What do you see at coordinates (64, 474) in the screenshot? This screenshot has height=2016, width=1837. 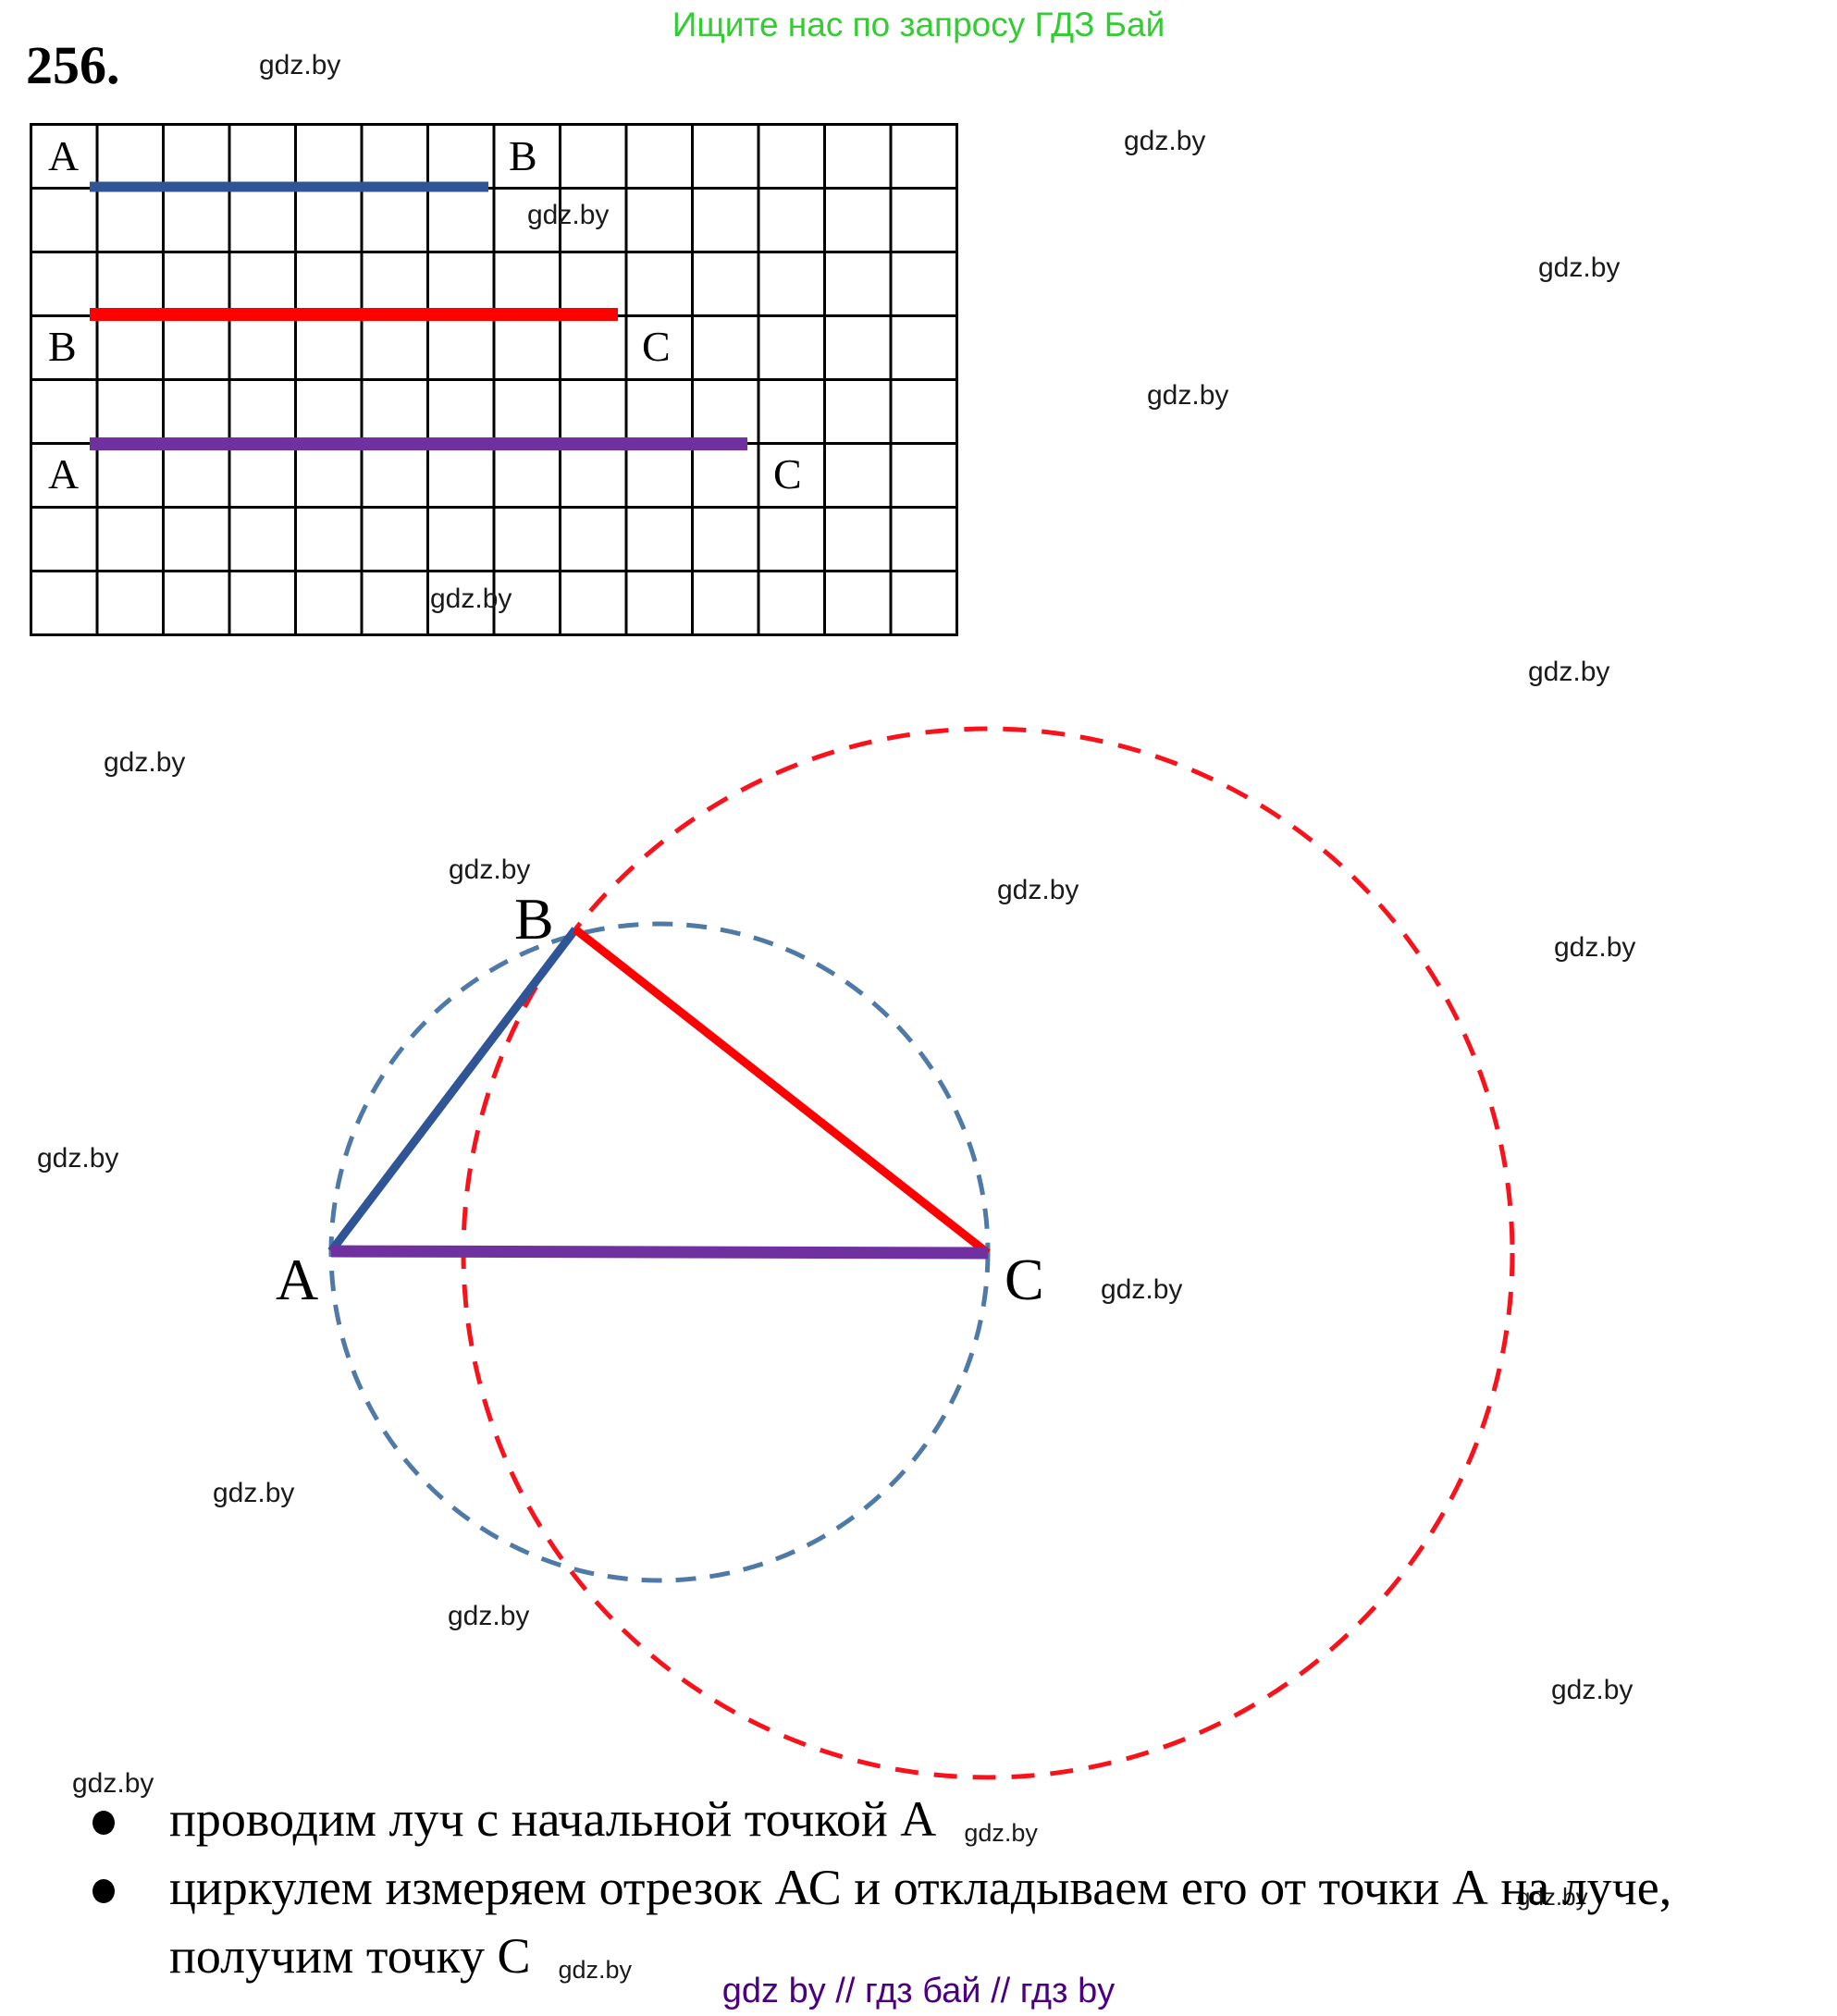 I see `grid-label-a3: A` at bounding box center [64, 474].